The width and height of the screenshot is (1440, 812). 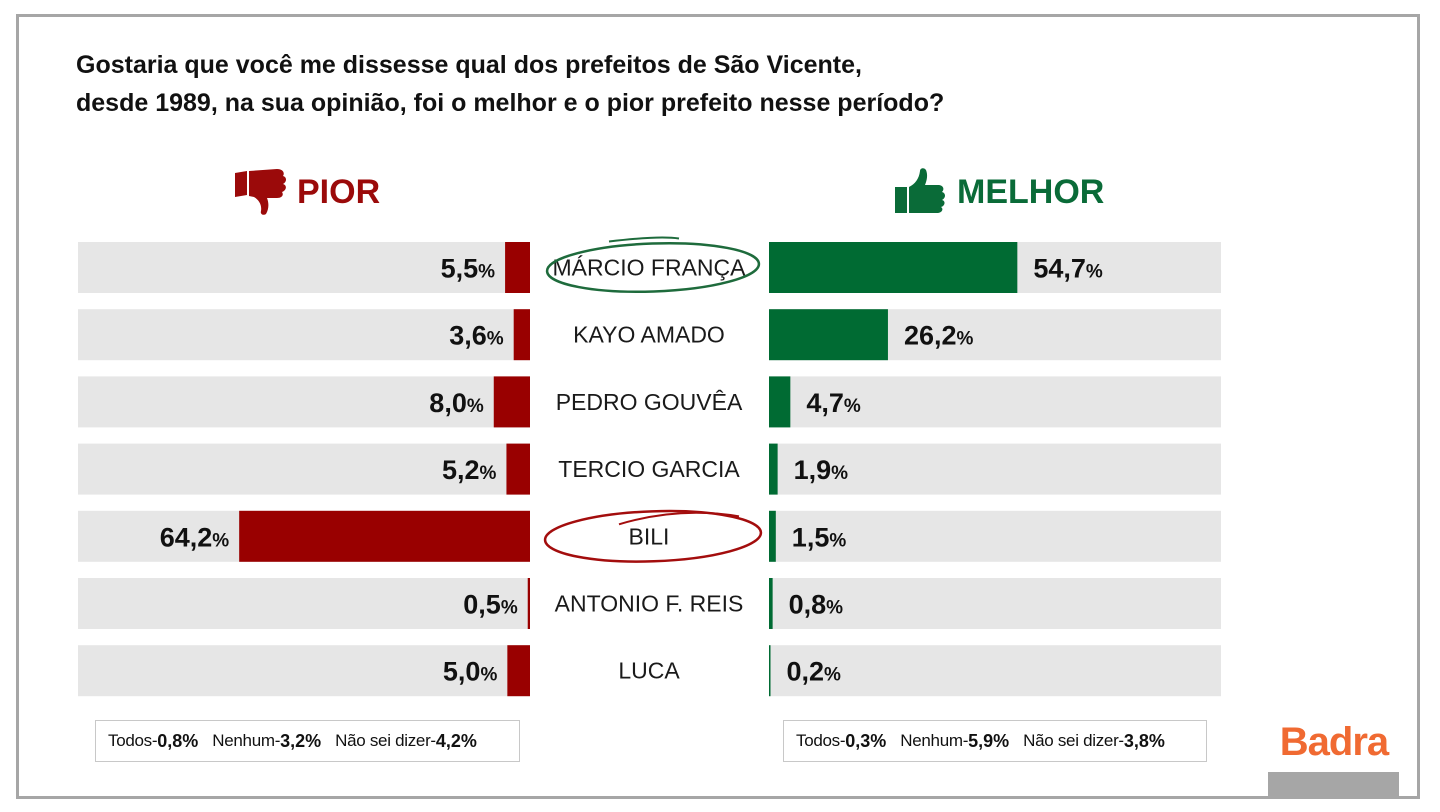 I want to click on pior-value-label: 8,0%, so click(x=456, y=403).